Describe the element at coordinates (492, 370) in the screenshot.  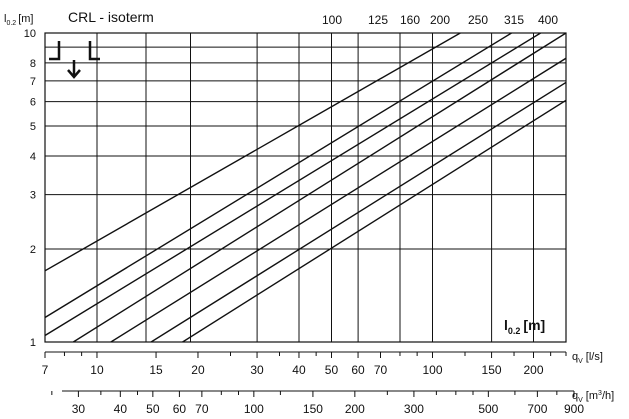
I see `x-axis-ls-tick-label: 150` at that location.